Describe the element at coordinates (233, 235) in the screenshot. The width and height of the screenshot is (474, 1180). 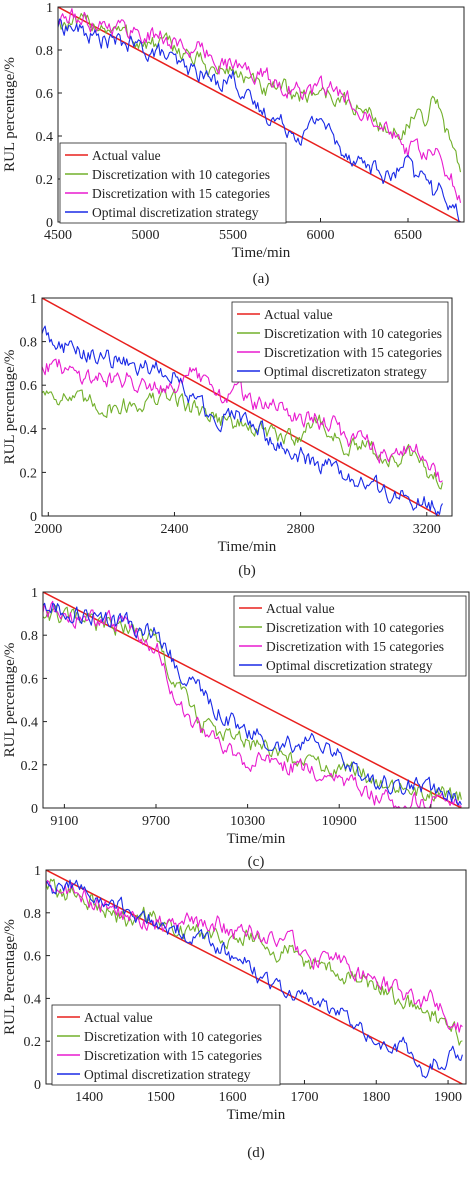
I see `x-tick-label: 5500` at that location.